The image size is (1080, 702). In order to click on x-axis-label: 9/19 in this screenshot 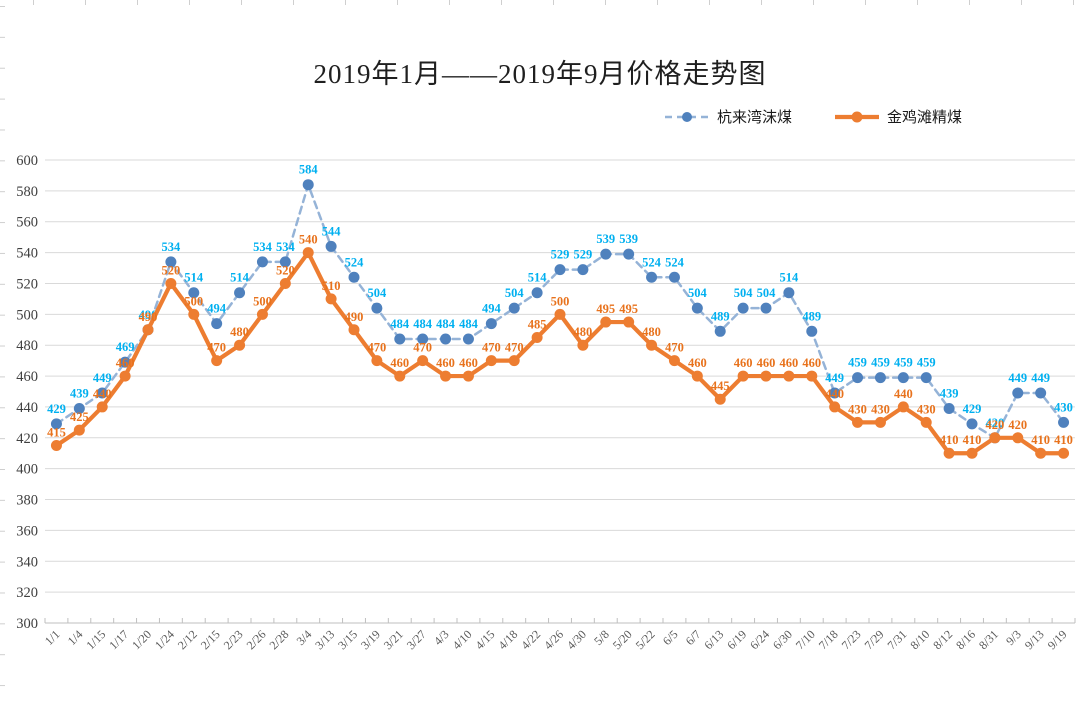, I will do `click(1057, 639)`.